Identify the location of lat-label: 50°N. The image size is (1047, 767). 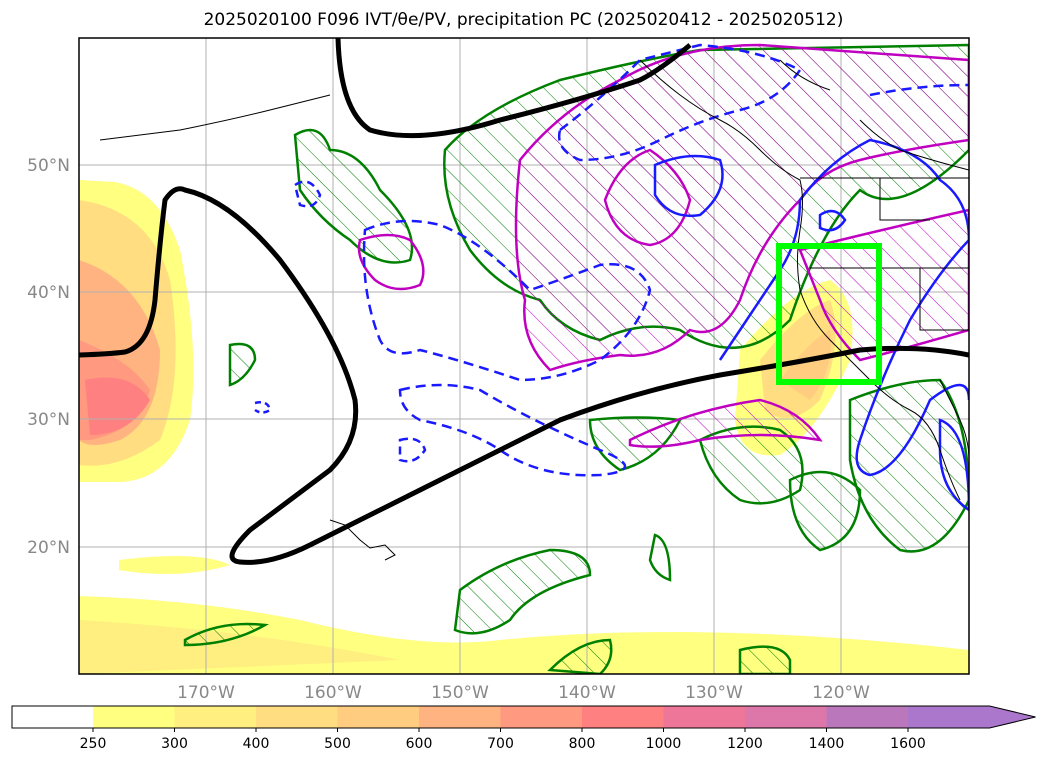
(48, 166).